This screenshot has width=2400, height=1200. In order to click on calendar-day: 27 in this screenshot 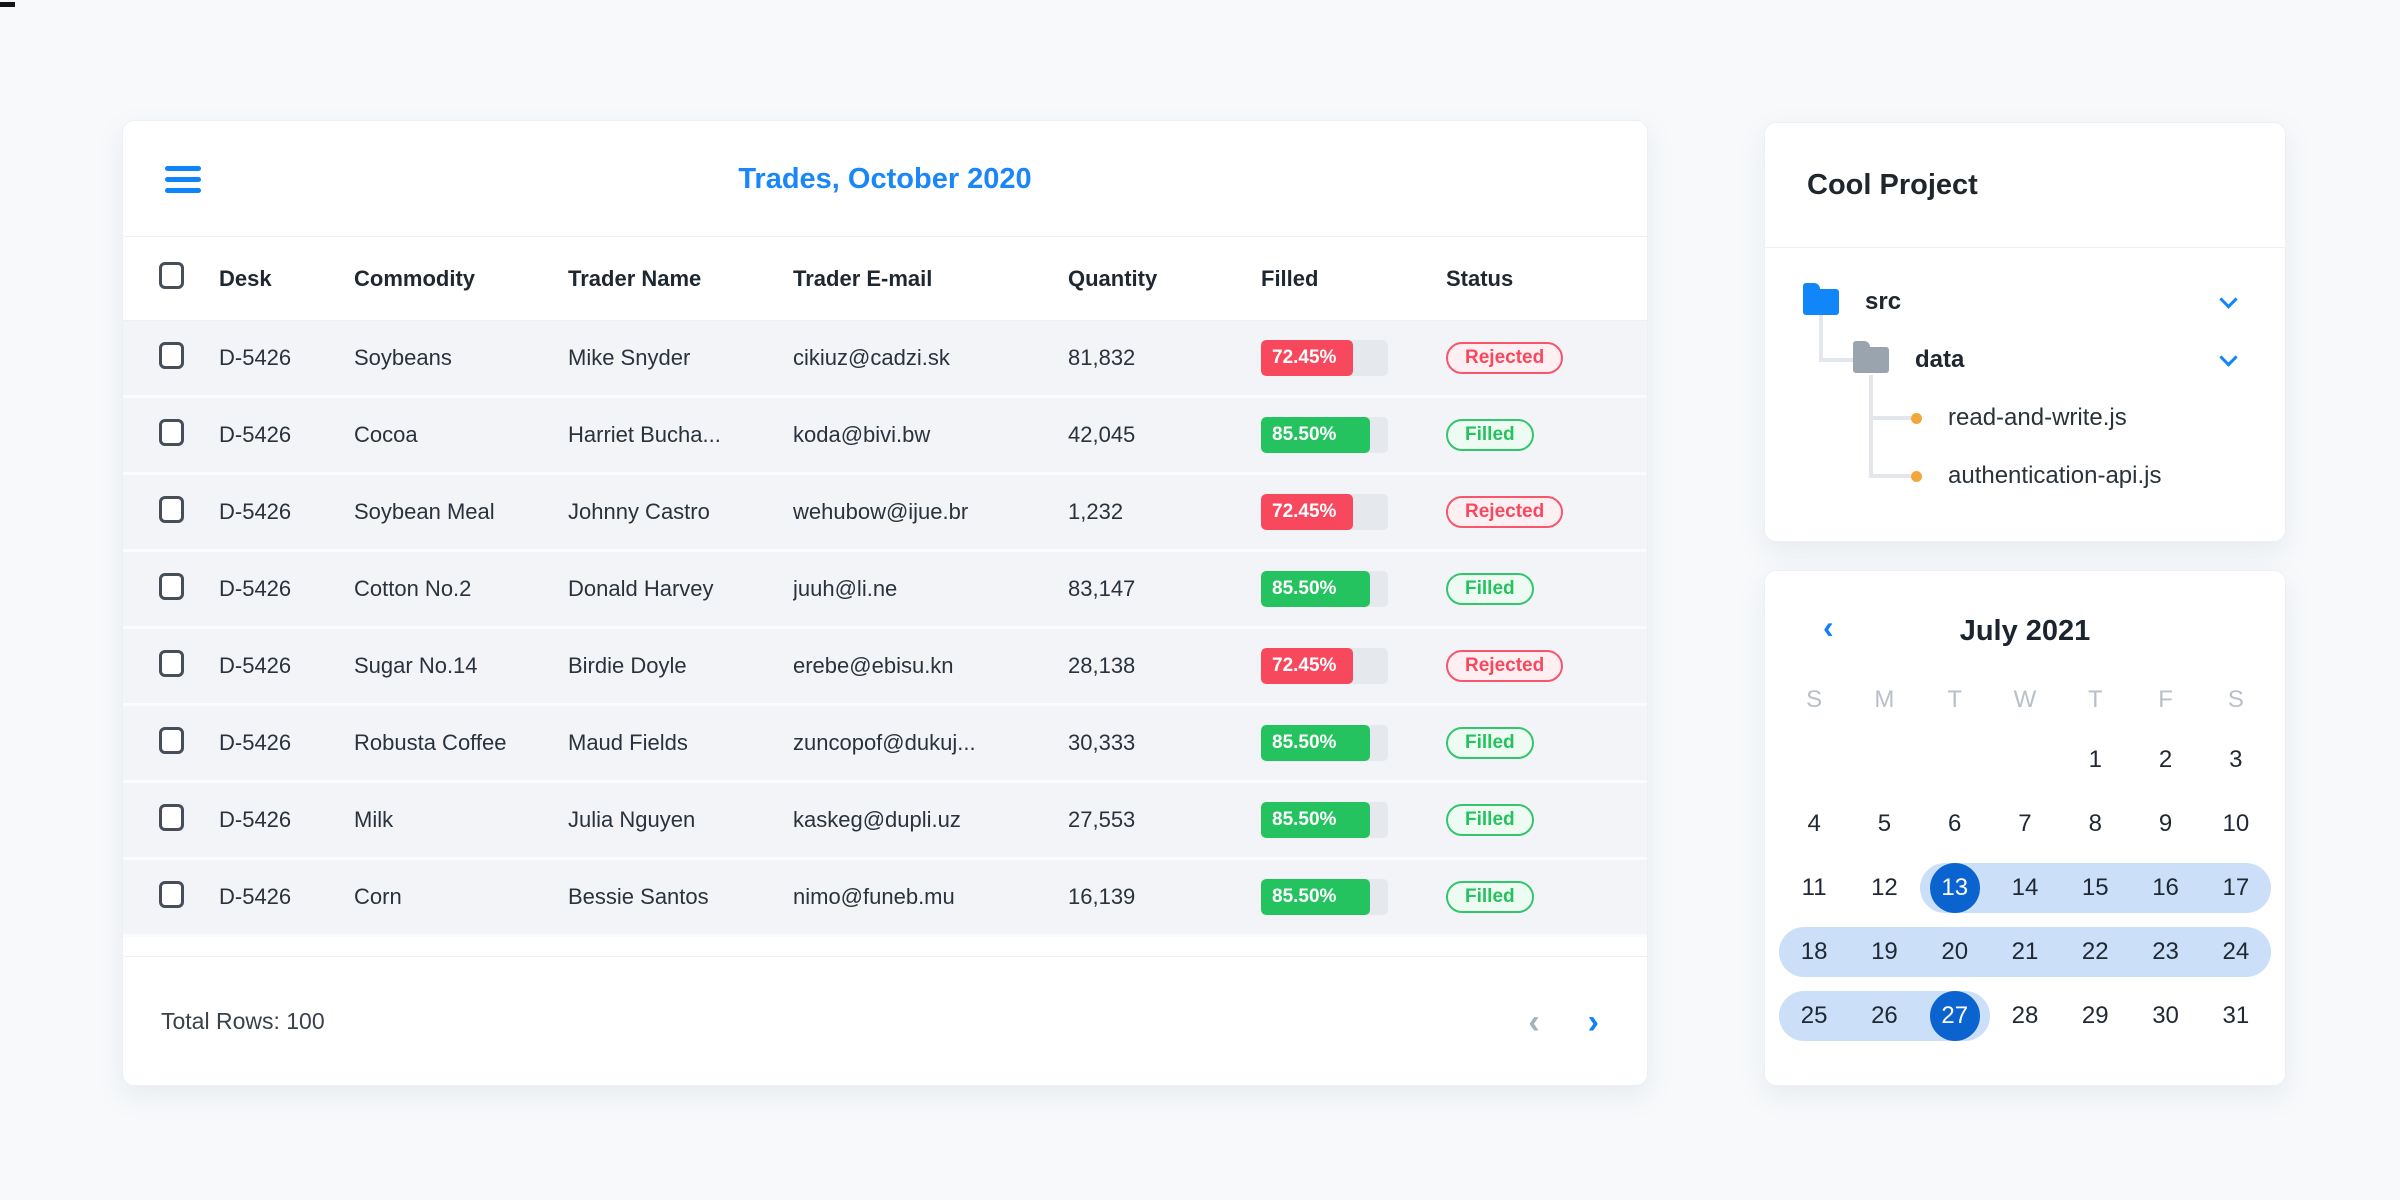, I will do `click(1955, 1016)`.